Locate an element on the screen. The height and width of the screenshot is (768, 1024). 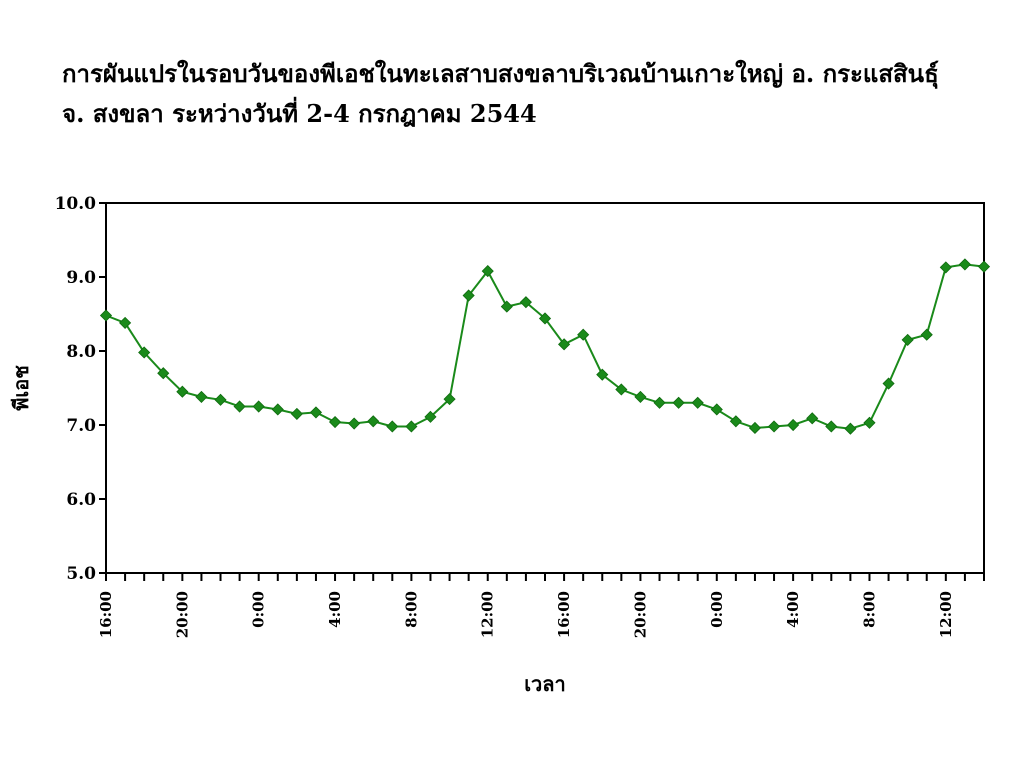
y-tick-label: 5.0 is located at coordinates (81, 574).